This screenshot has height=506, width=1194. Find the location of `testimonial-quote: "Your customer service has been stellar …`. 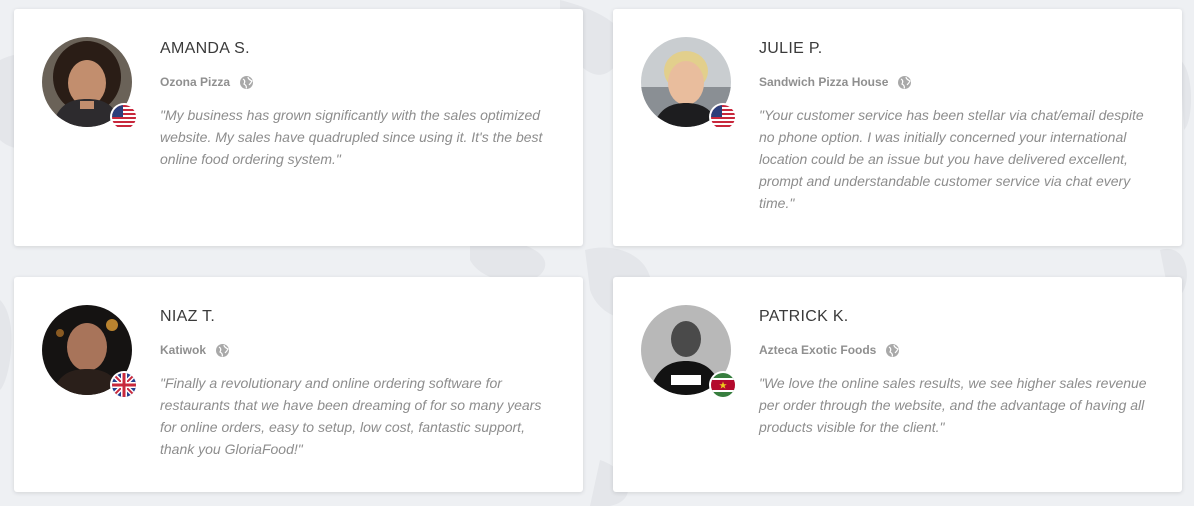

testimonial-quote: "Your customer service has been stellar … is located at coordinates (951, 159).